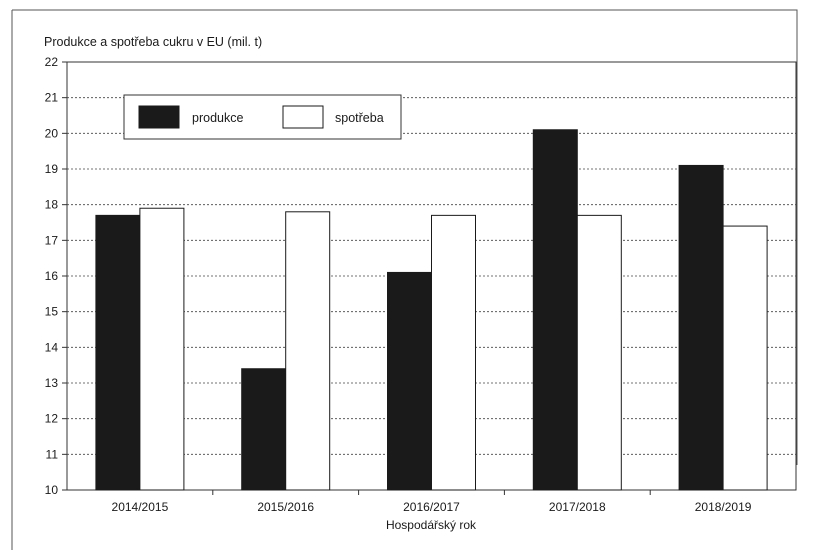  Describe the element at coordinates (52, 347) in the screenshot. I see `y-tick-label: 14` at that location.